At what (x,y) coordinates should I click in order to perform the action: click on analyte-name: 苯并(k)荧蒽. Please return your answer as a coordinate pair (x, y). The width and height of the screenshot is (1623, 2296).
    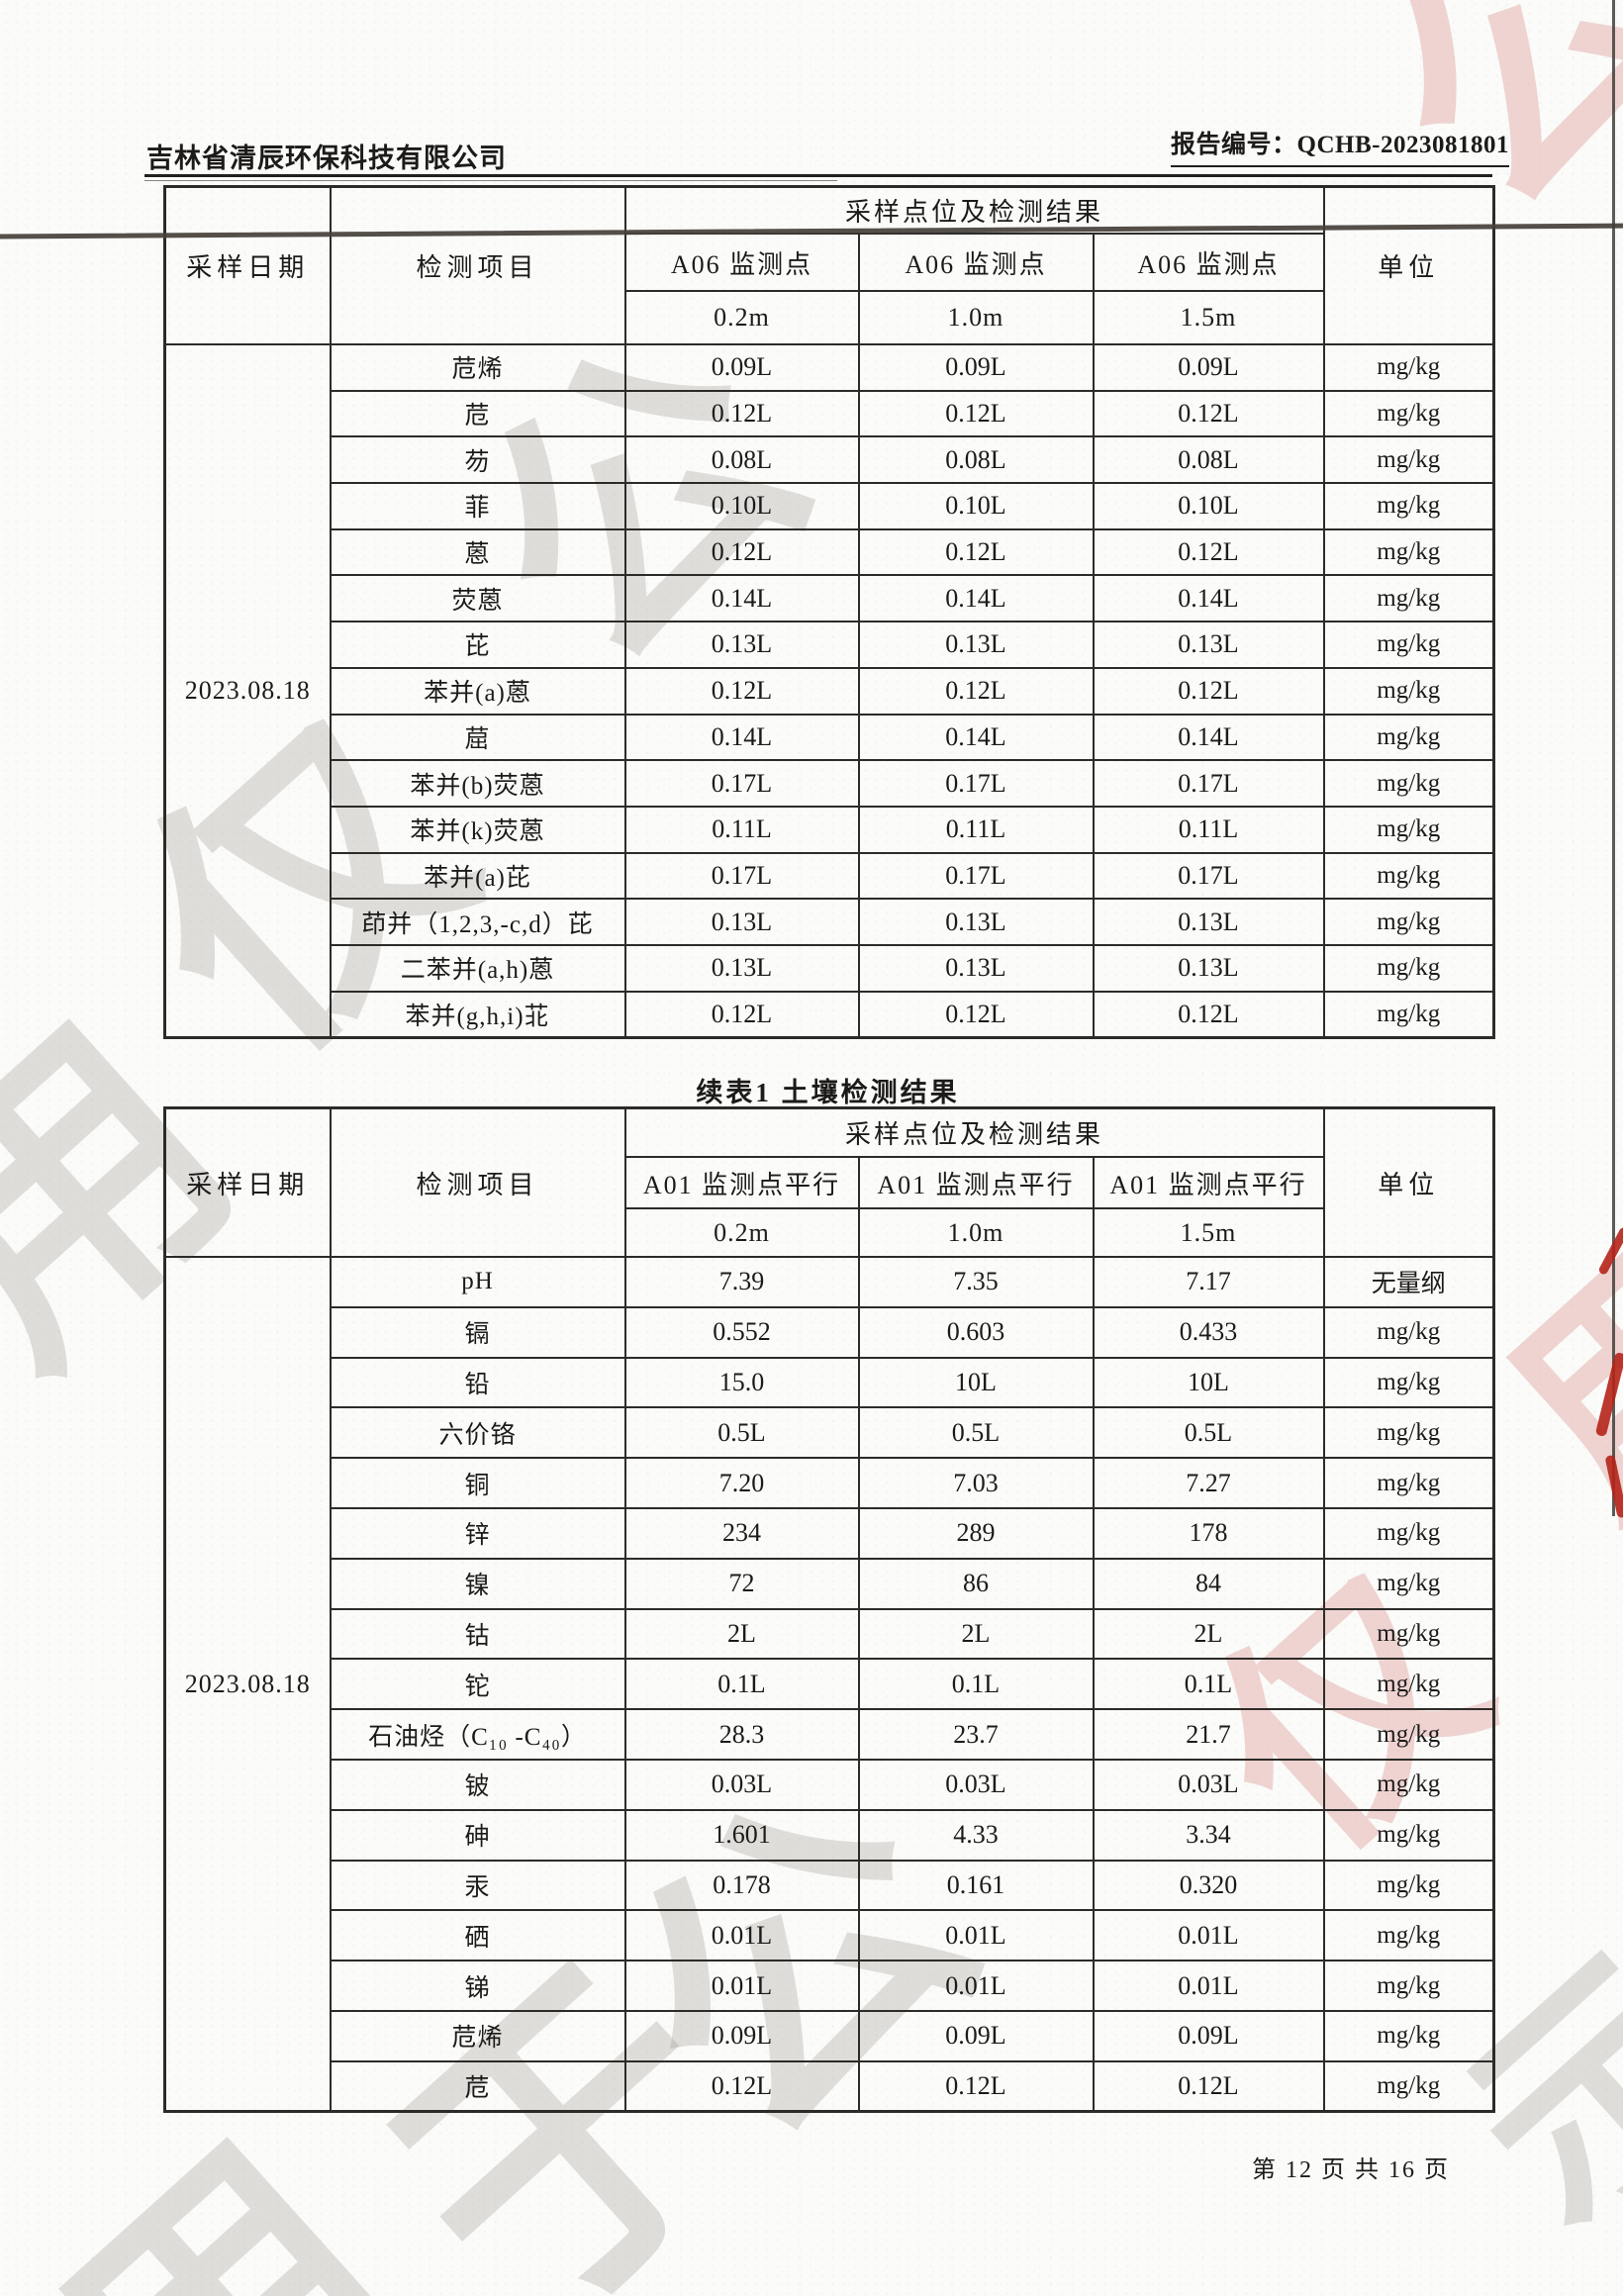
    Looking at the image, I should click on (477, 829).